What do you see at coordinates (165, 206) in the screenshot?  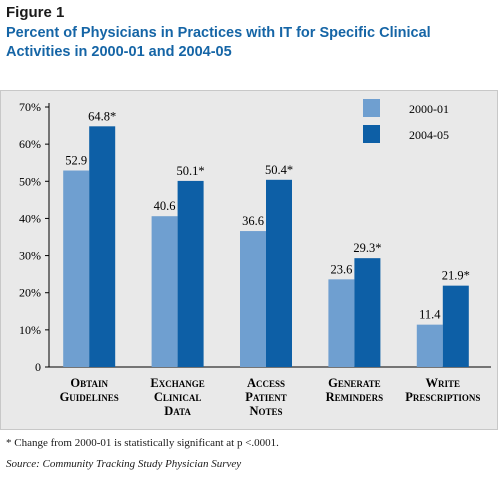 I see `bar-data-label: 40.6` at bounding box center [165, 206].